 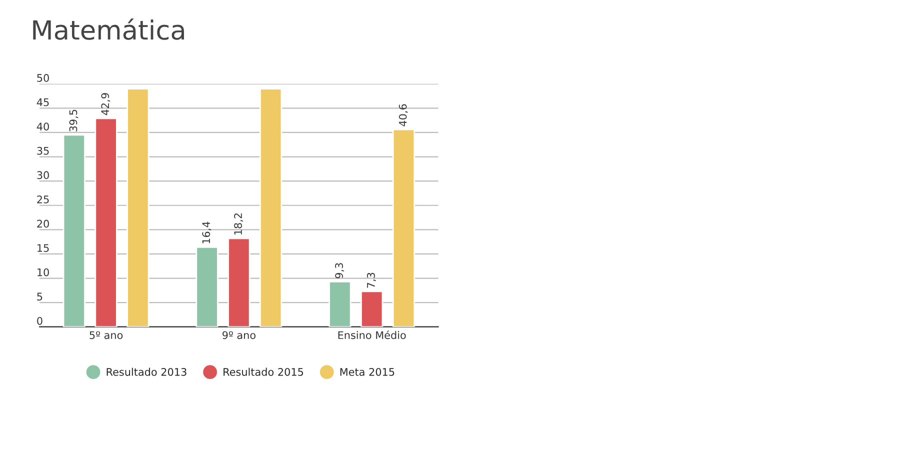 I want to click on legend-label: Resultado 2015, so click(x=264, y=372).